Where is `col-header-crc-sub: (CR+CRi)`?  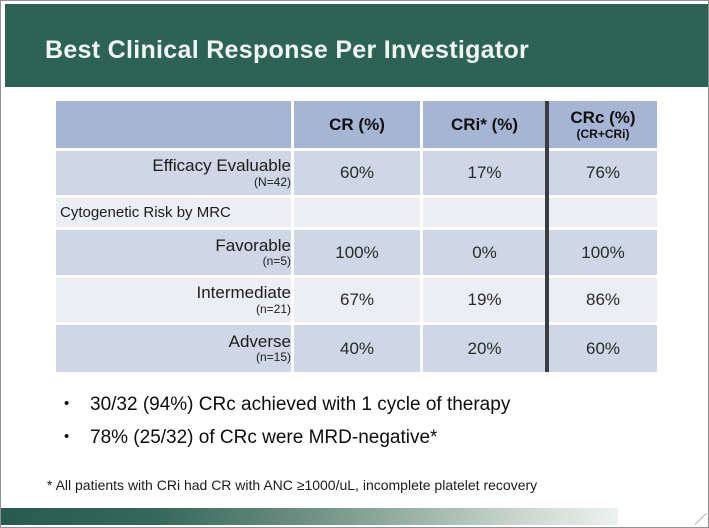
col-header-crc-sub: (CR+CRi) is located at coordinates (603, 133).